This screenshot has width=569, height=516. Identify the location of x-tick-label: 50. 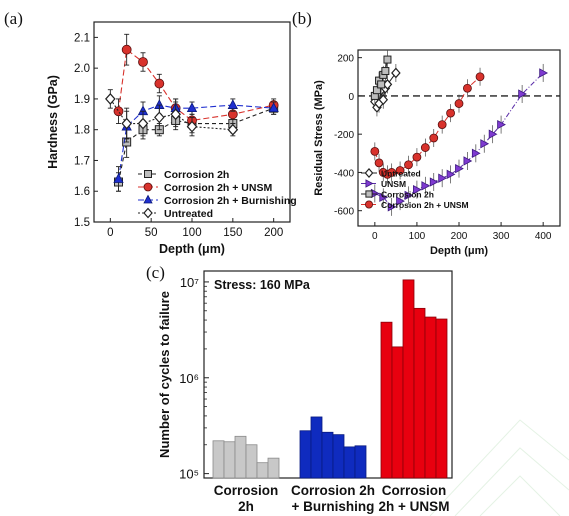
(151, 233).